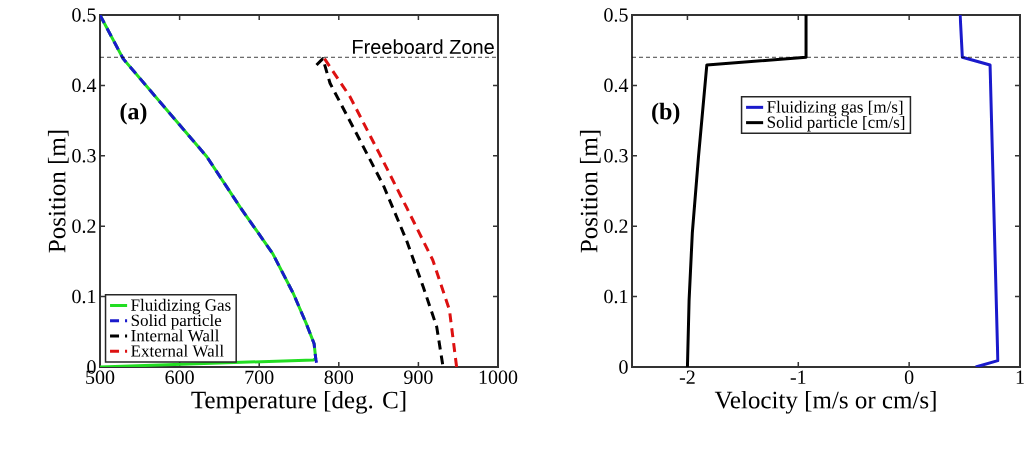 This screenshot has width=1034, height=454. Describe the element at coordinates (835, 108) in the screenshot. I see `legend-label: Fluidizing gas [m/s]` at that location.